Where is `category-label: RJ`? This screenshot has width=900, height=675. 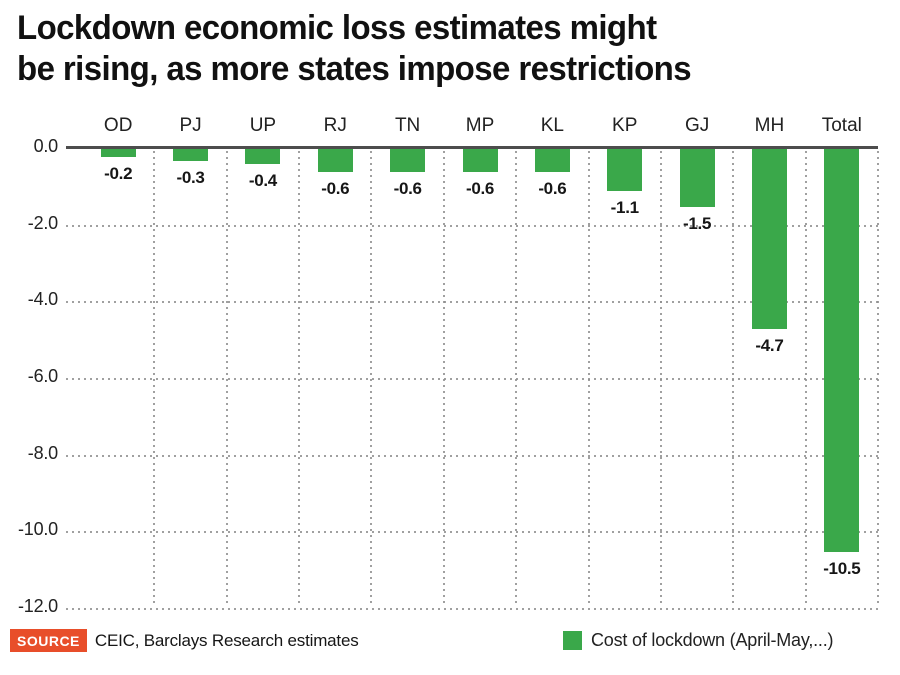 category-label: RJ is located at coordinates (335, 125).